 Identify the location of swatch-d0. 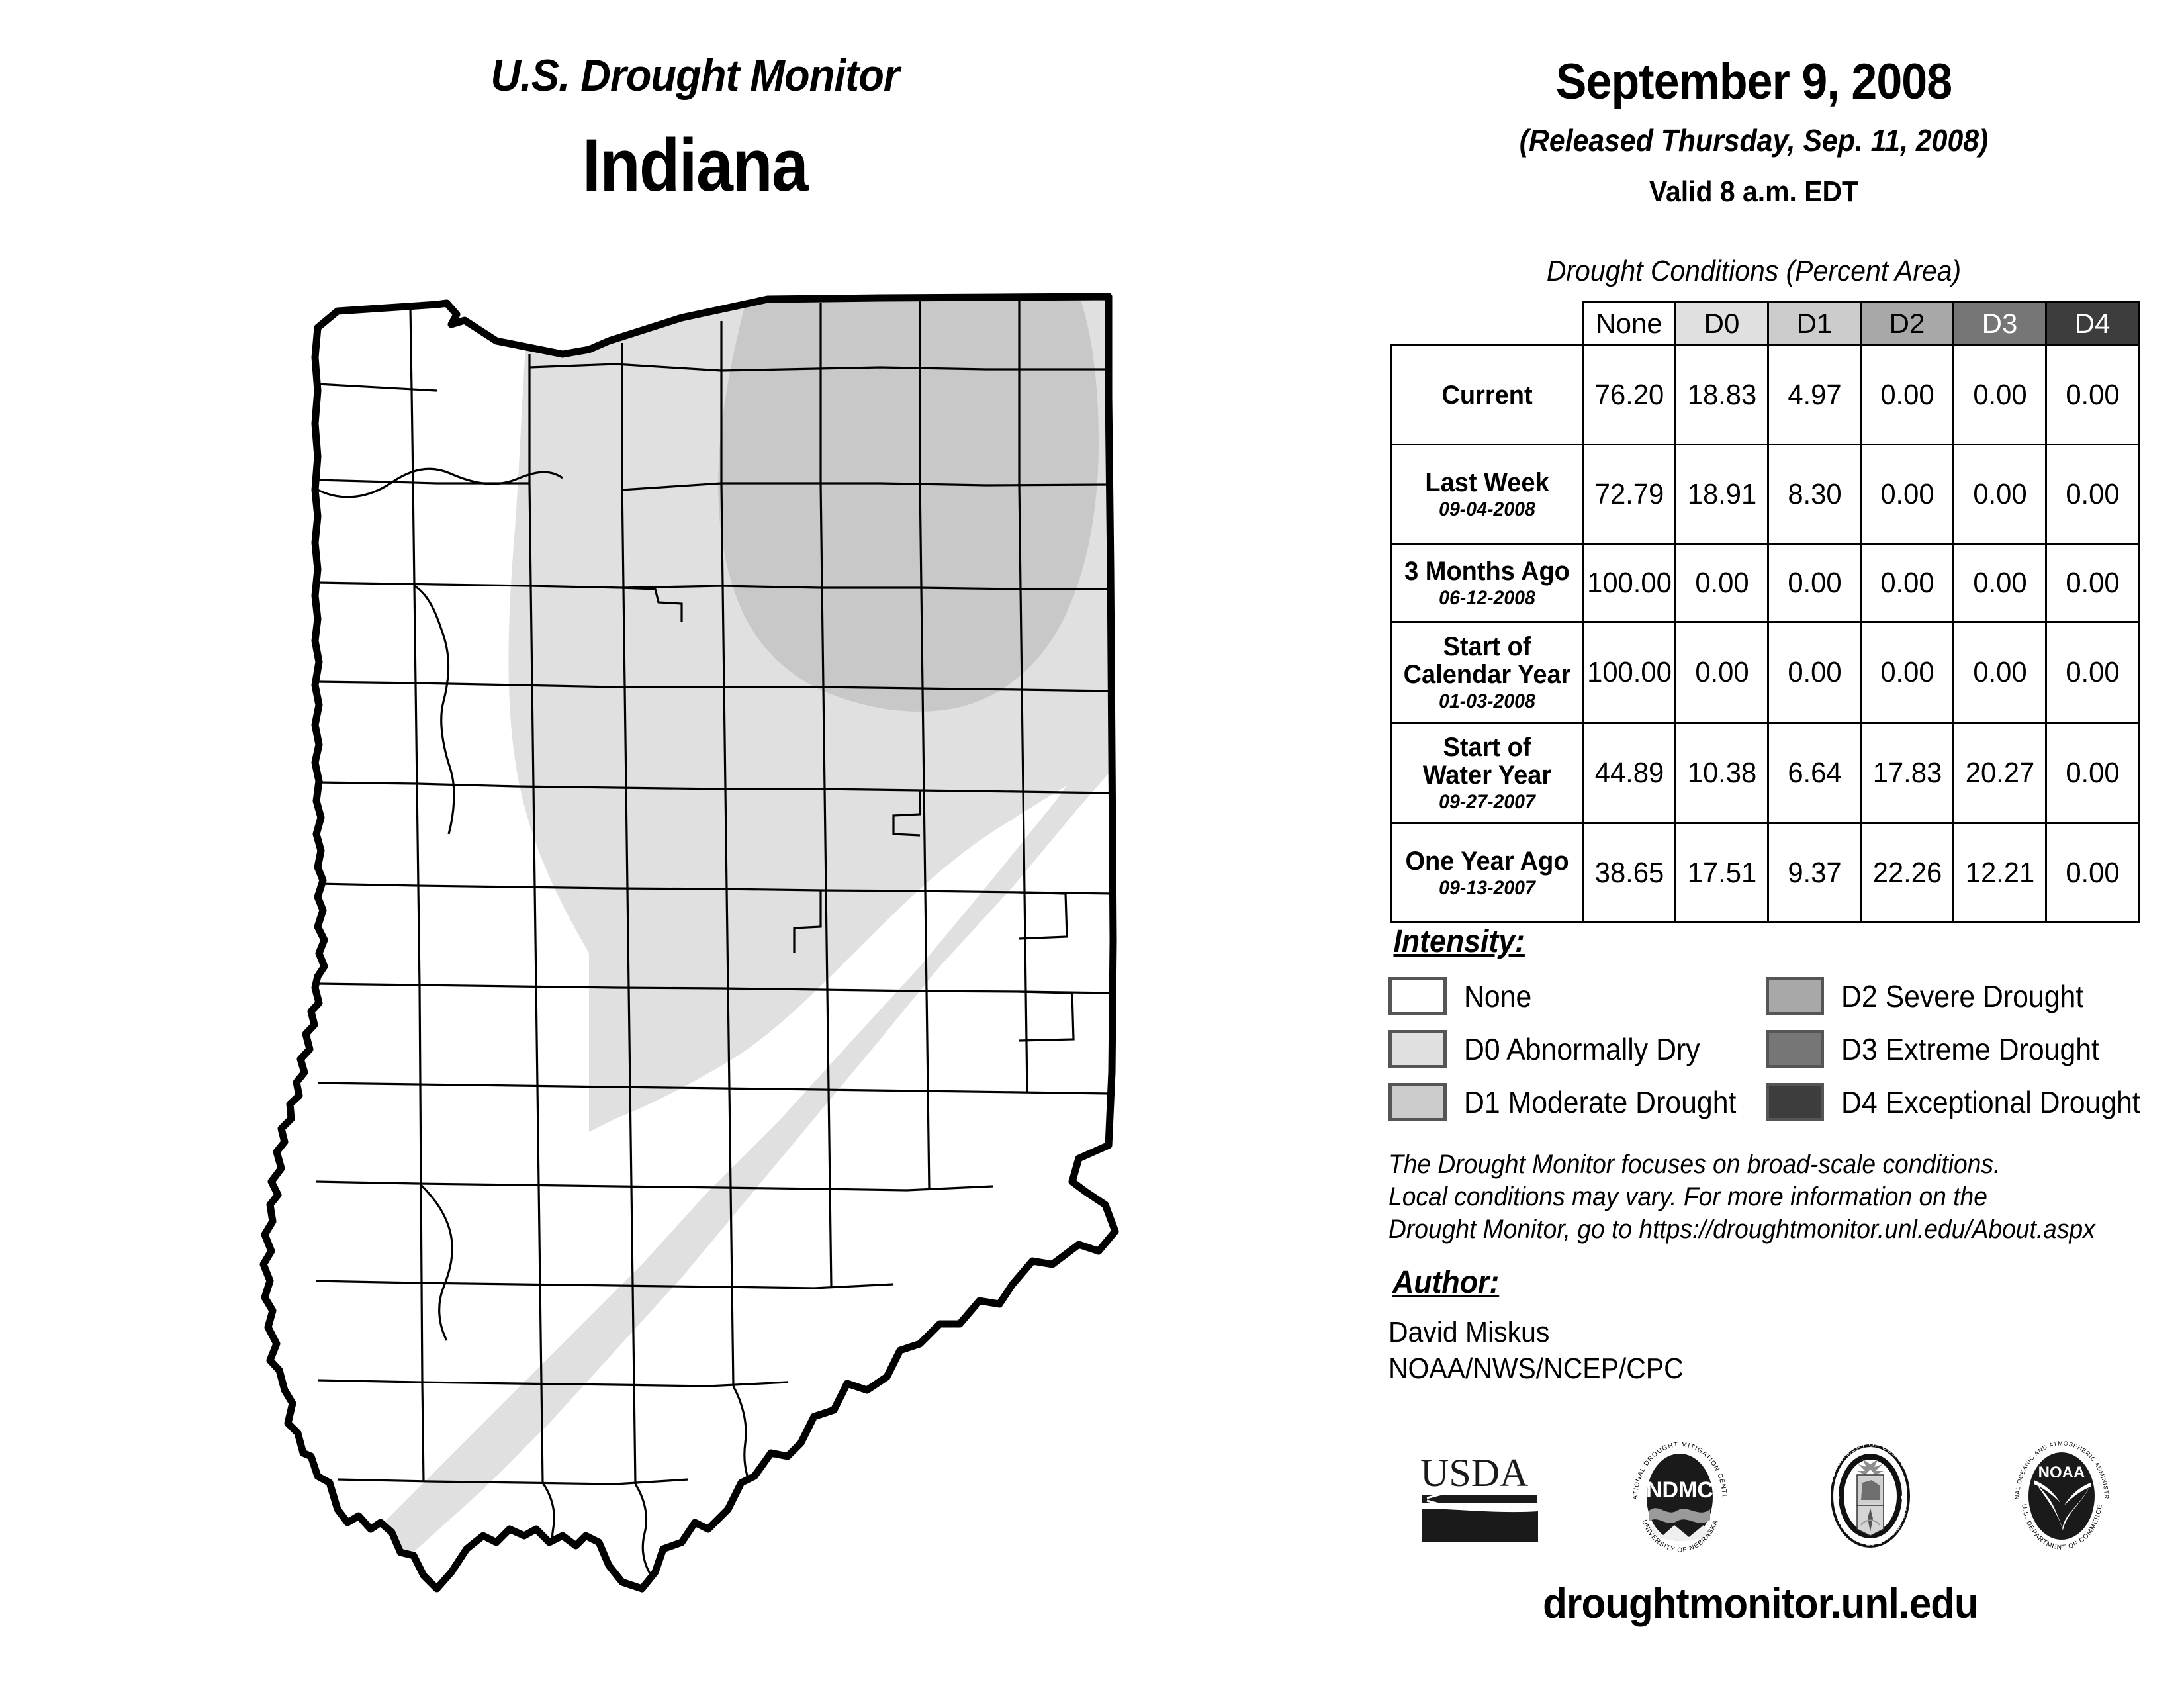
(1417, 1049).